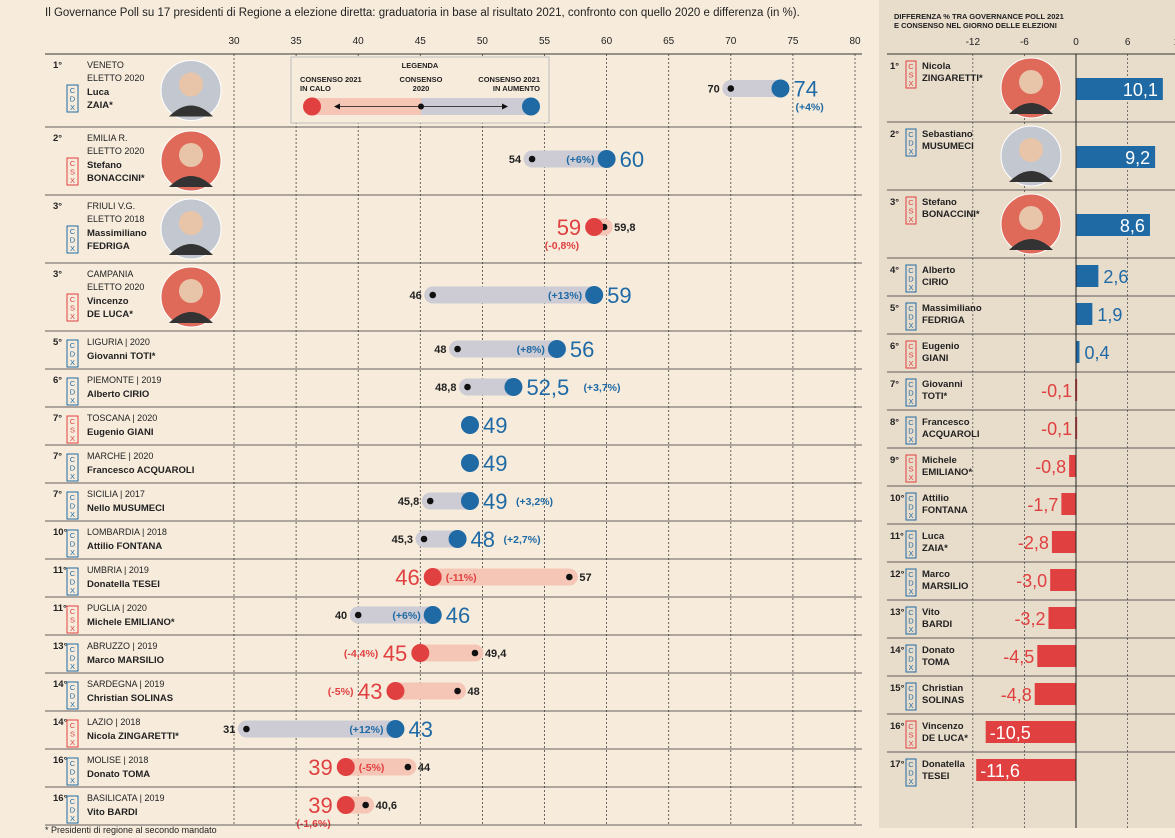 This screenshot has height=838, width=1175. What do you see at coordinates (124, 380) in the screenshot?
I see `region-label: PIEMONTE | 2019` at bounding box center [124, 380].